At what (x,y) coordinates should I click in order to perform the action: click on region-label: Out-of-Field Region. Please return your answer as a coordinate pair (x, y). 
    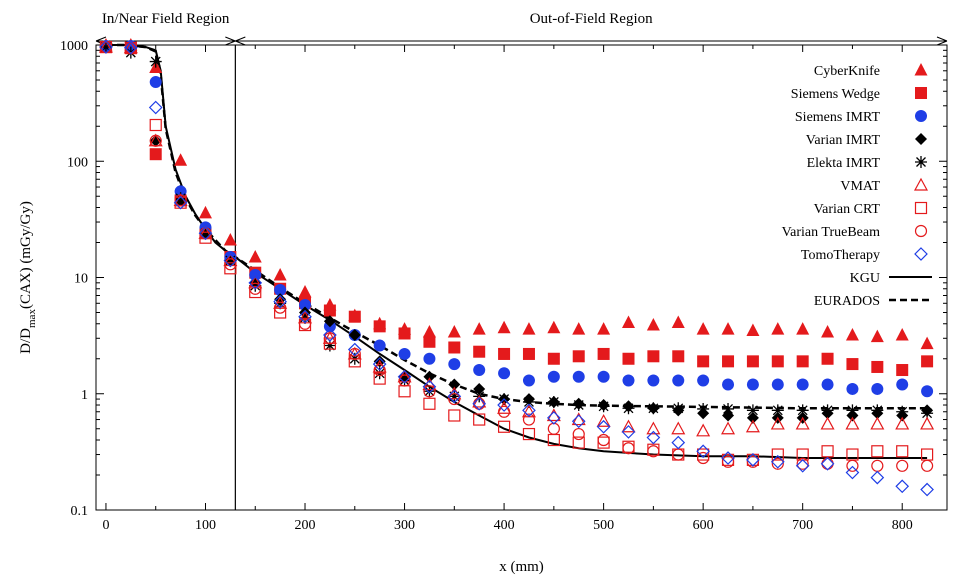
    Looking at the image, I should click on (591, 19).